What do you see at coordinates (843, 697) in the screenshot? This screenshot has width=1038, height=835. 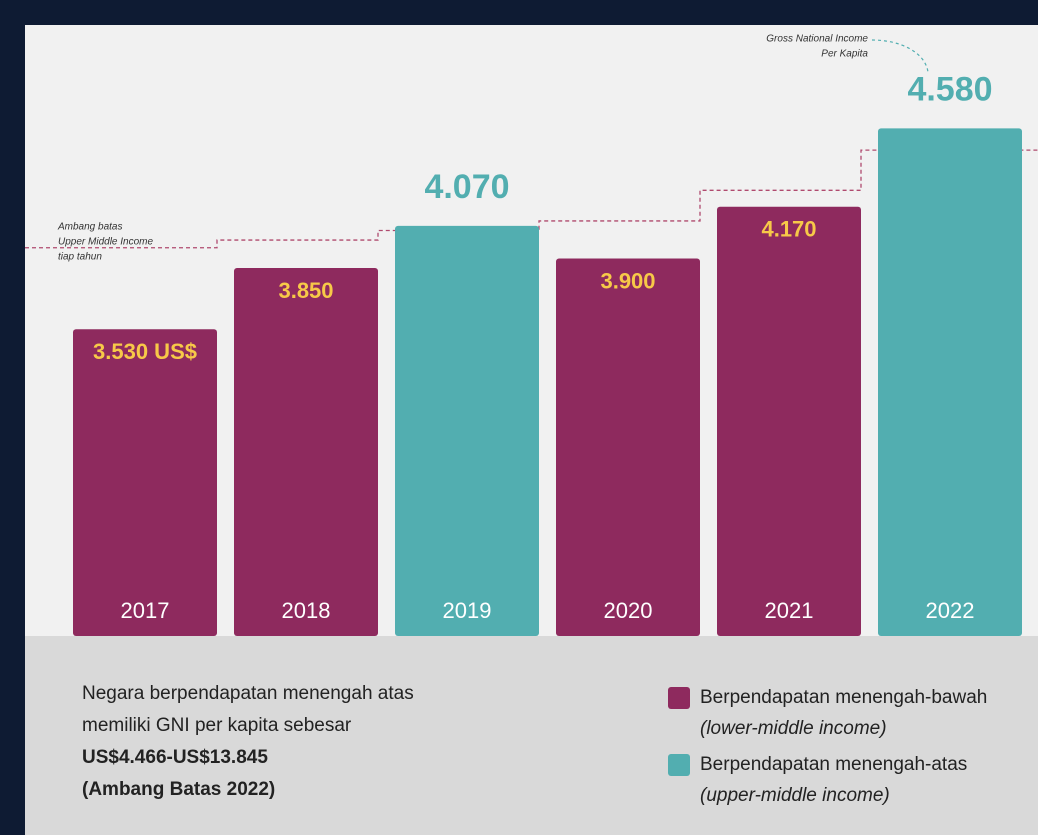 I see `legend-label: Berpendapatan menengah-bawah` at bounding box center [843, 697].